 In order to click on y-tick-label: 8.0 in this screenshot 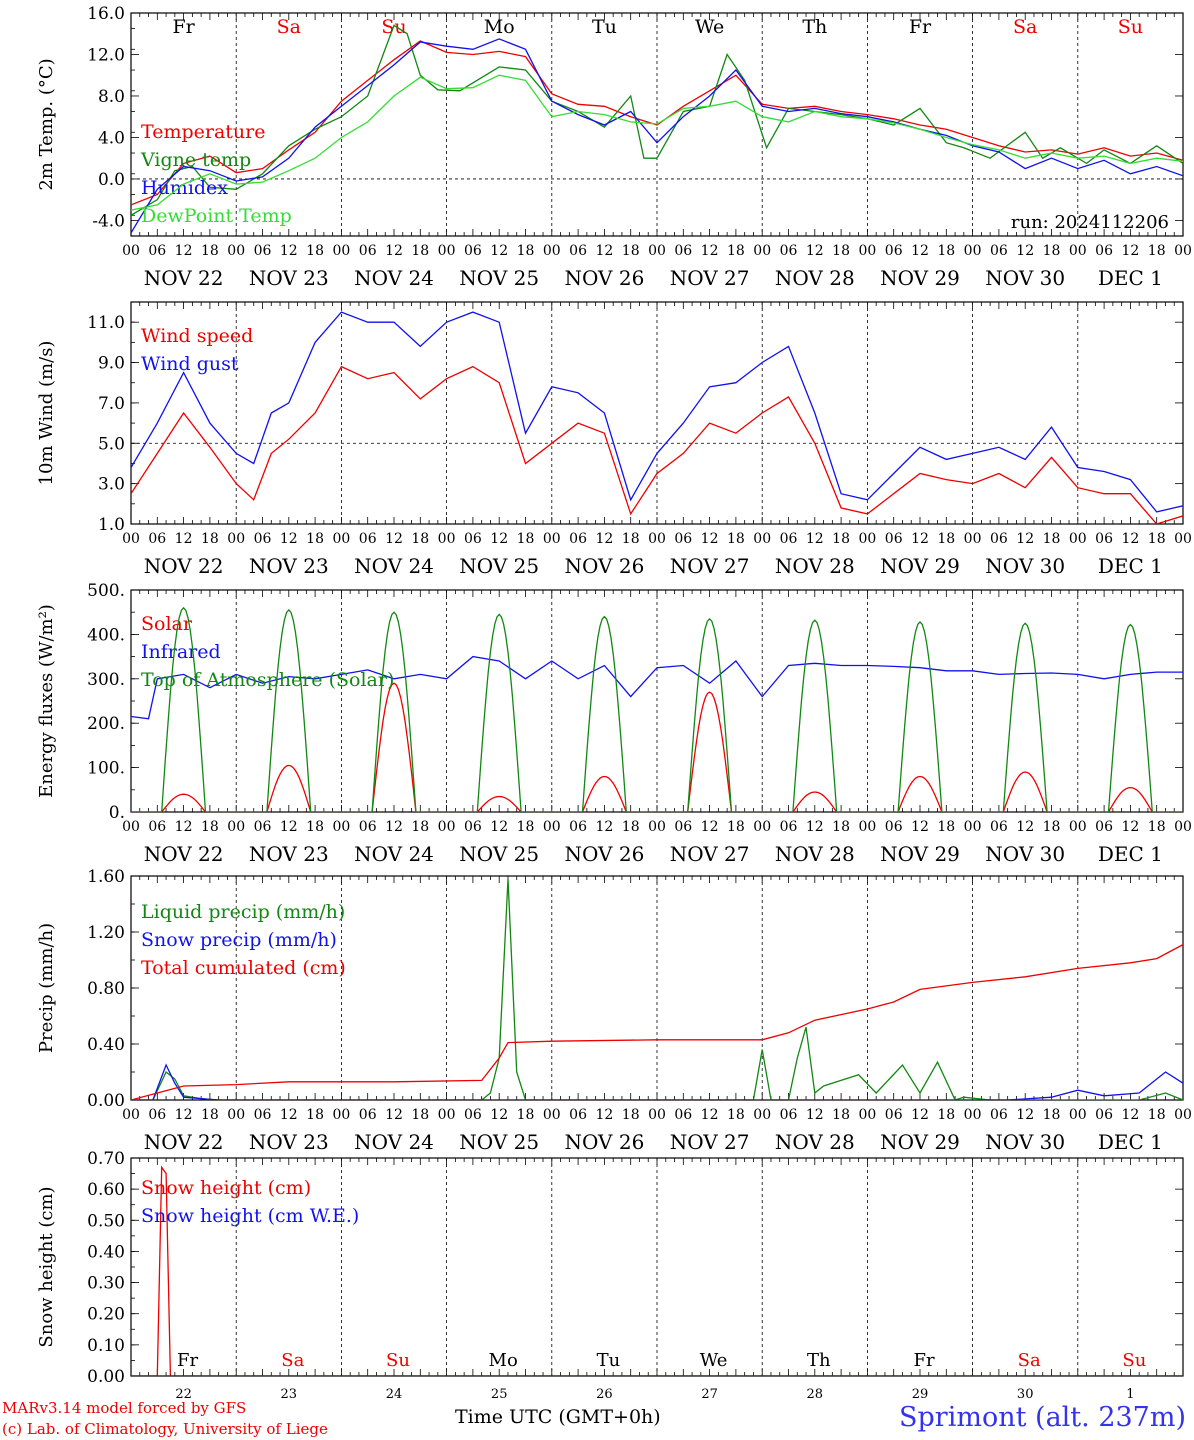, I will do `click(111, 97)`.